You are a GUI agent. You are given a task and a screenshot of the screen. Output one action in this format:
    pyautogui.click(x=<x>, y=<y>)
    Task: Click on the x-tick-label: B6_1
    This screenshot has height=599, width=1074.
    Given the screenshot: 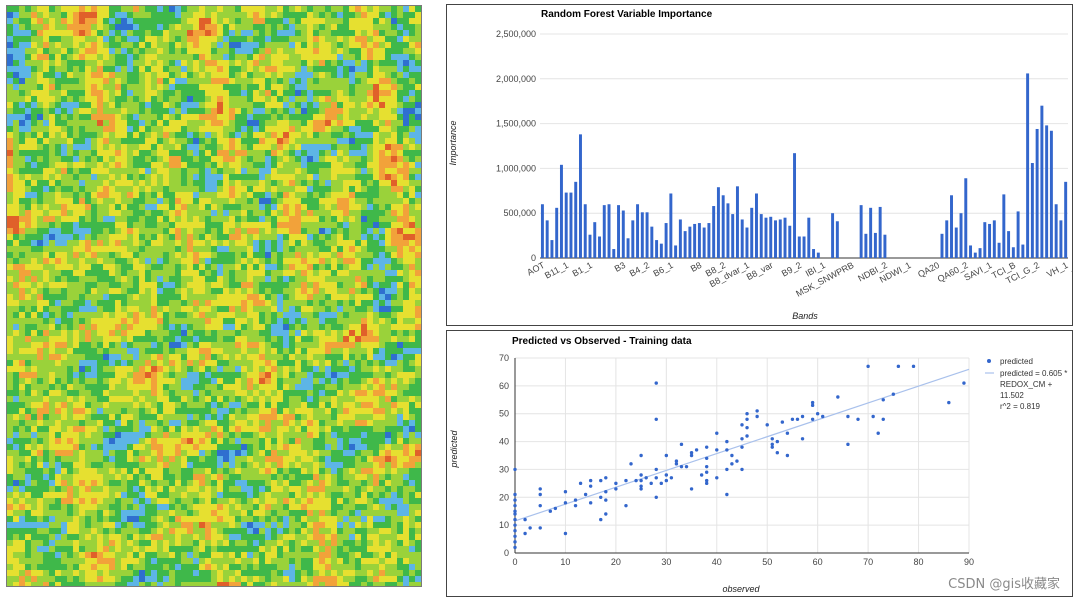 What is the action you would take?
    pyautogui.click(x=662, y=269)
    